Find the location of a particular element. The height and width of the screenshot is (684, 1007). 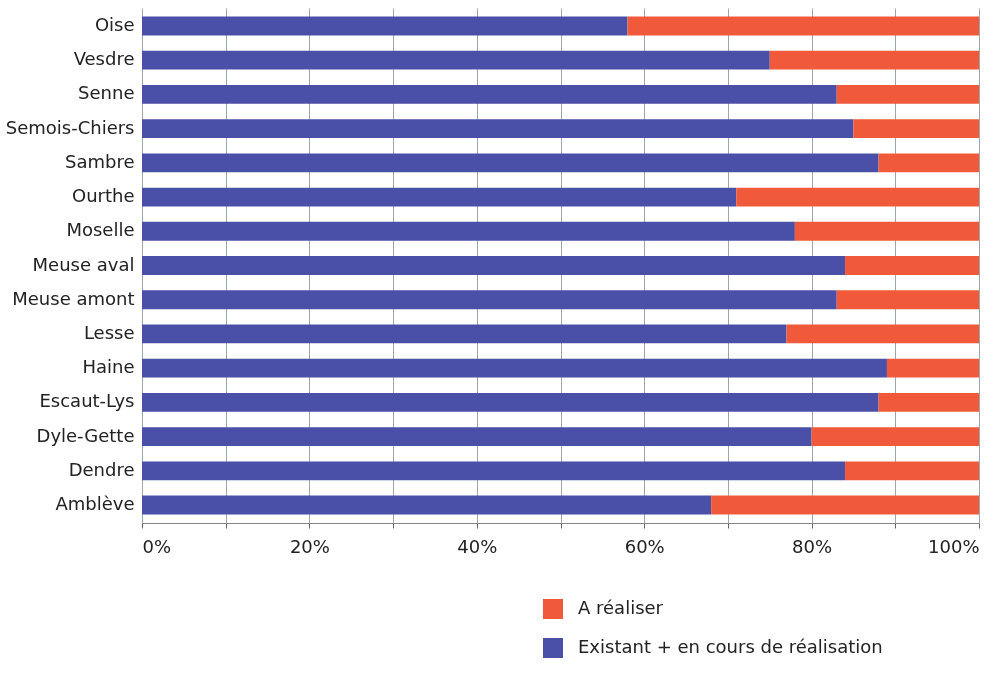

legend-label: A réaliser is located at coordinates (621, 607).